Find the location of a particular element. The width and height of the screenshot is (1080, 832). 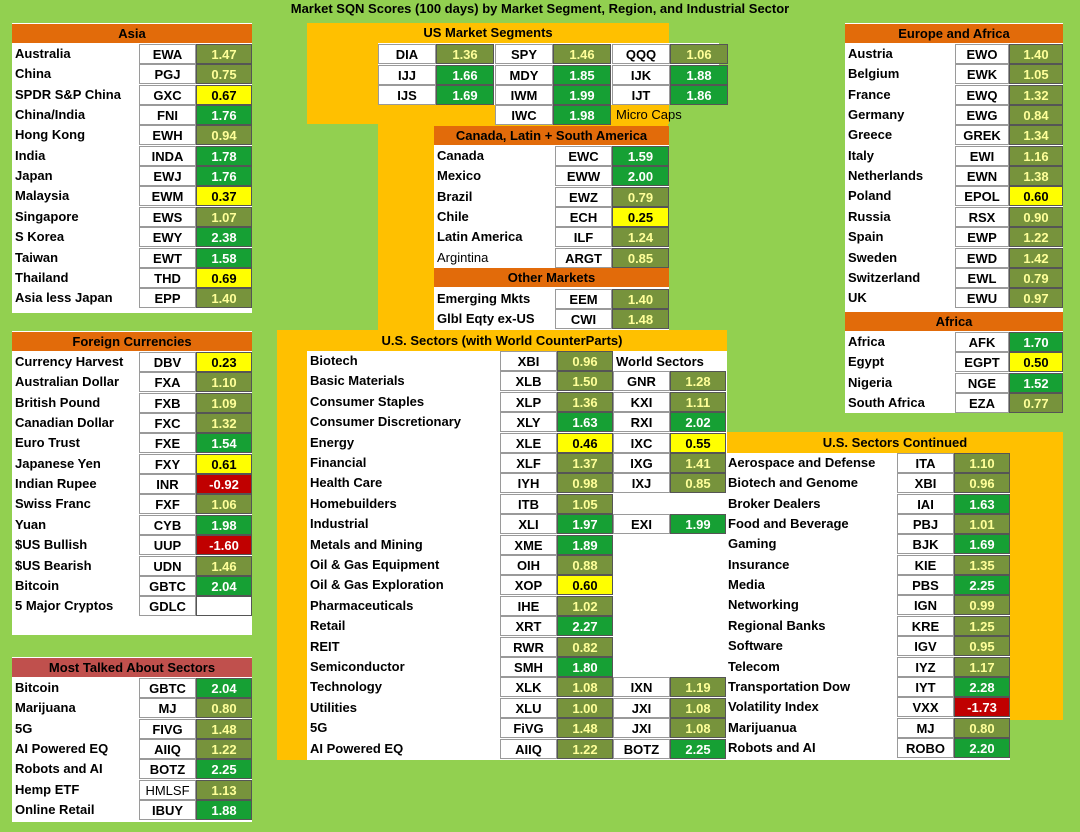

row-name: Canada is located at coordinates (460, 155).